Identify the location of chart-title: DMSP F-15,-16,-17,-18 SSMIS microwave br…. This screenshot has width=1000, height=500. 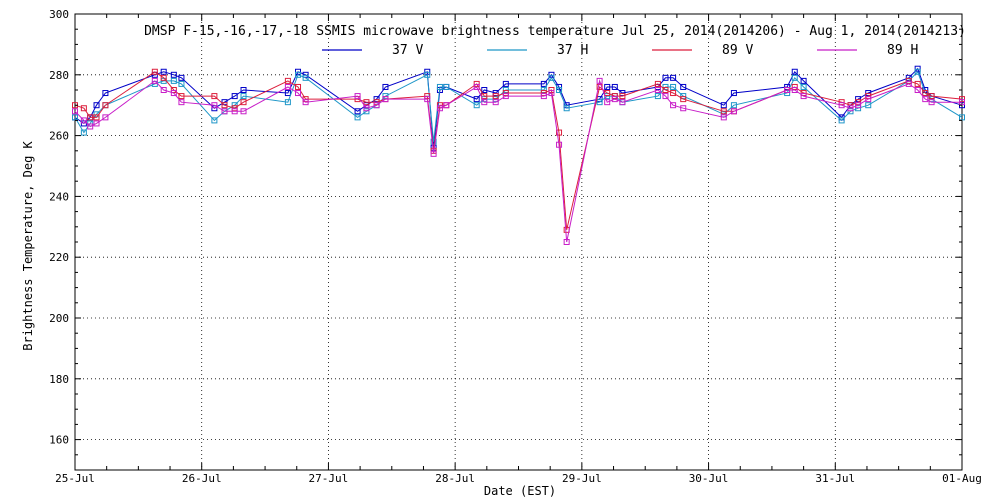
(555, 31).